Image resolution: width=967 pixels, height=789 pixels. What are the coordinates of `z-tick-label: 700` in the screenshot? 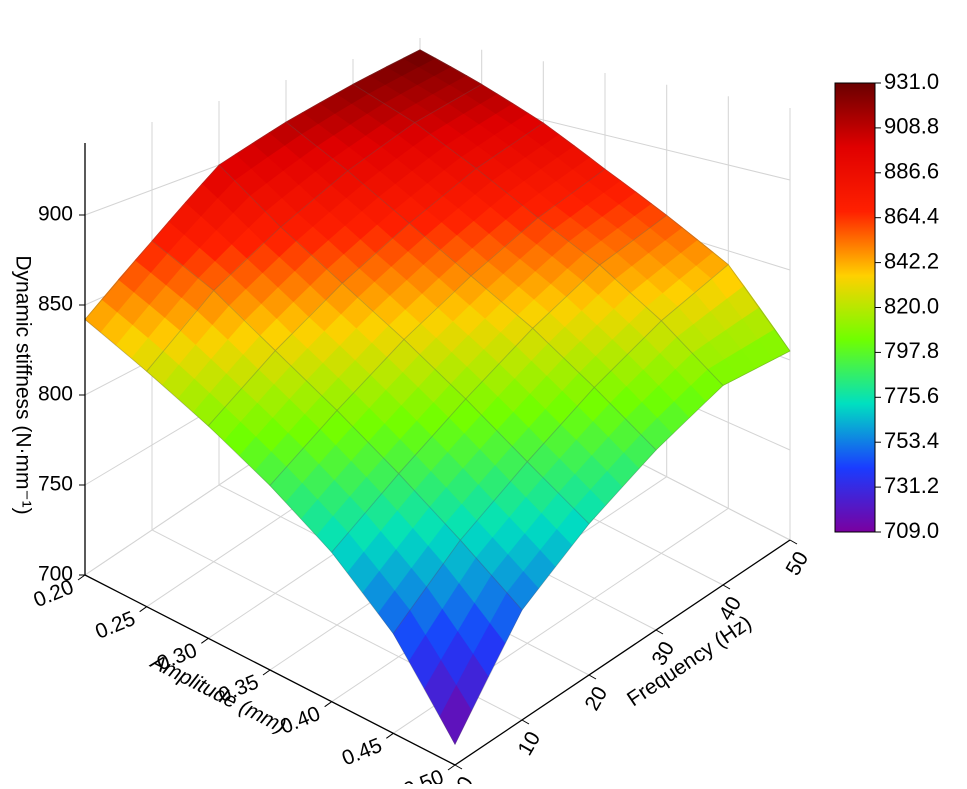 It's located at (55, 574).